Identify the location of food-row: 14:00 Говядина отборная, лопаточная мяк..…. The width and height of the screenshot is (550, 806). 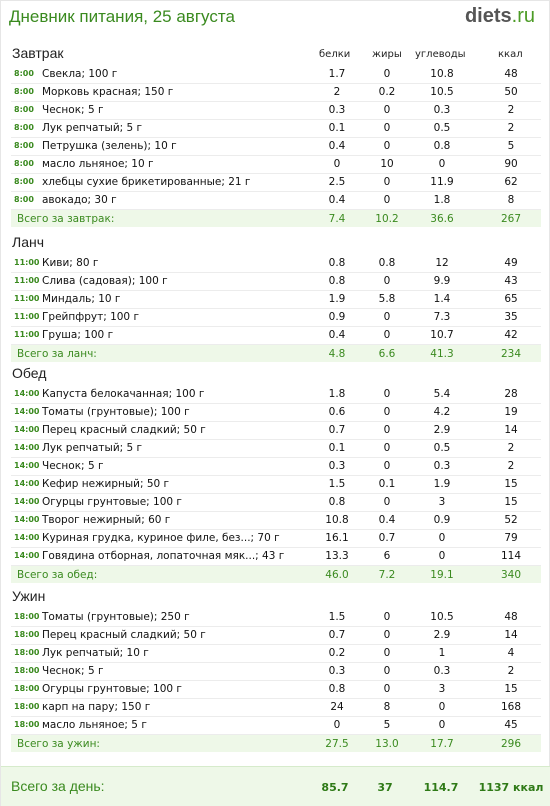
(275, 556).